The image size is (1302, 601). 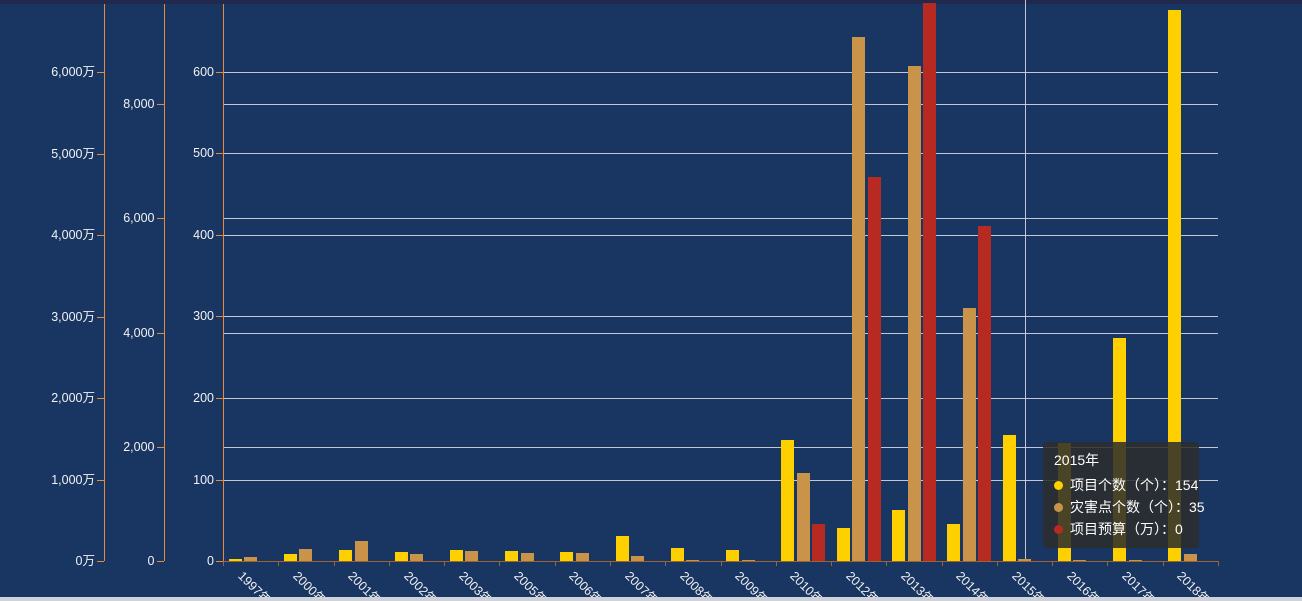 What do you see at coordinates (1083, 584) in the screenshot?
I see `x-tick-label: 2016年` at bounding box center [1083, 584].